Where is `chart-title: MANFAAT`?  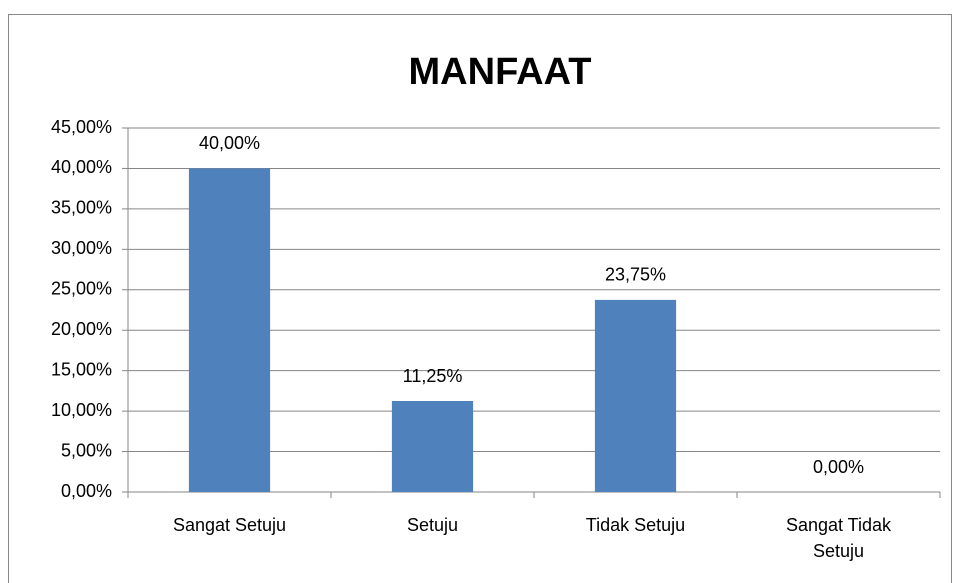
chart-title: MANFAAT is located at coordinates (500, 72).